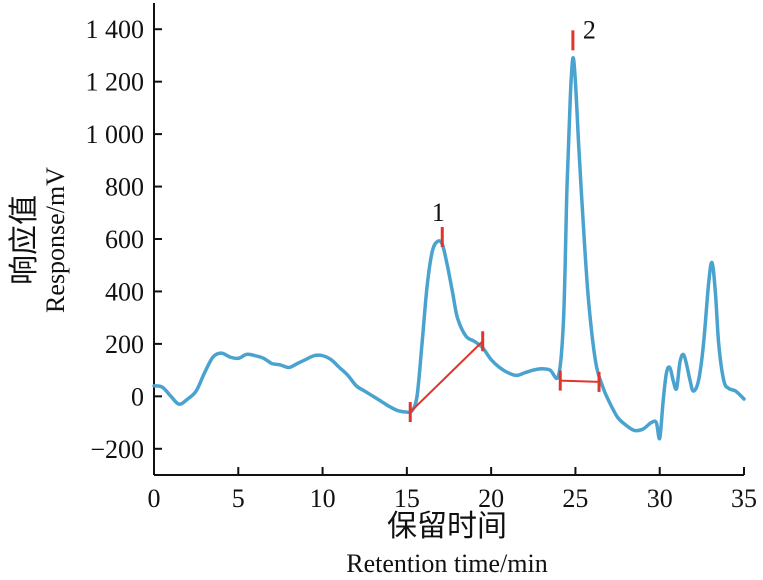  What do you see at coordinates (115, 29) in the screenshot?
I see `y-tick-label: 1 400` at bounding box center [115, 29].